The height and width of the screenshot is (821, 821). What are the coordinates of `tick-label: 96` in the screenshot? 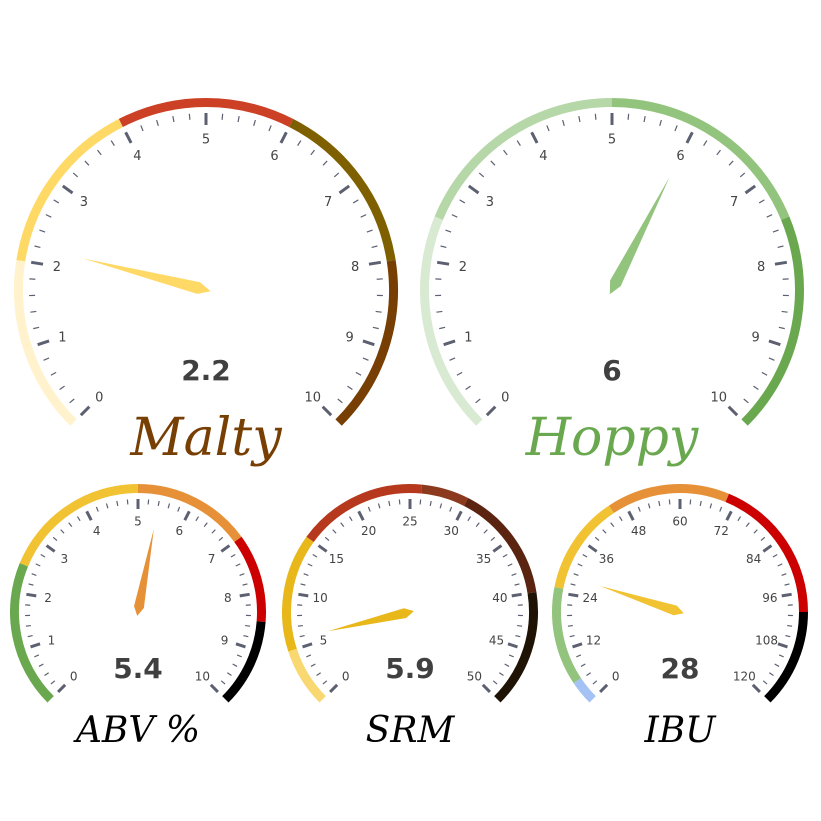 It's located at (769, 598).